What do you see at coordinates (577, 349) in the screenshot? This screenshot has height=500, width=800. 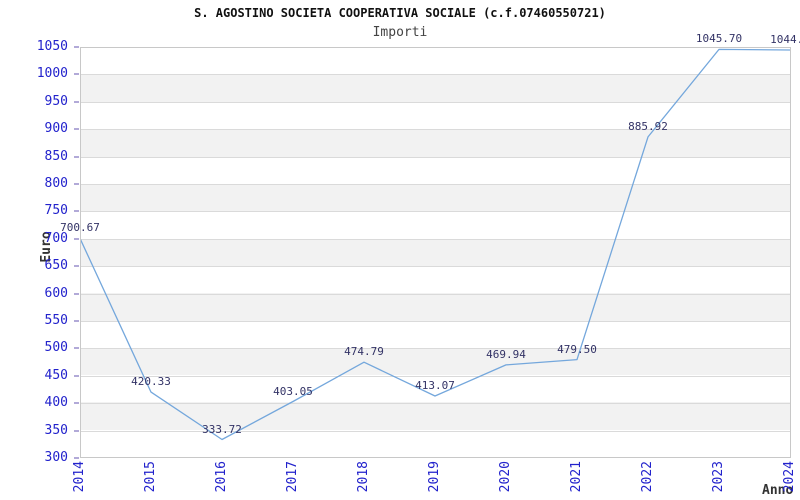 I see `point-label: 479.50` at bounding box center [577, 349].